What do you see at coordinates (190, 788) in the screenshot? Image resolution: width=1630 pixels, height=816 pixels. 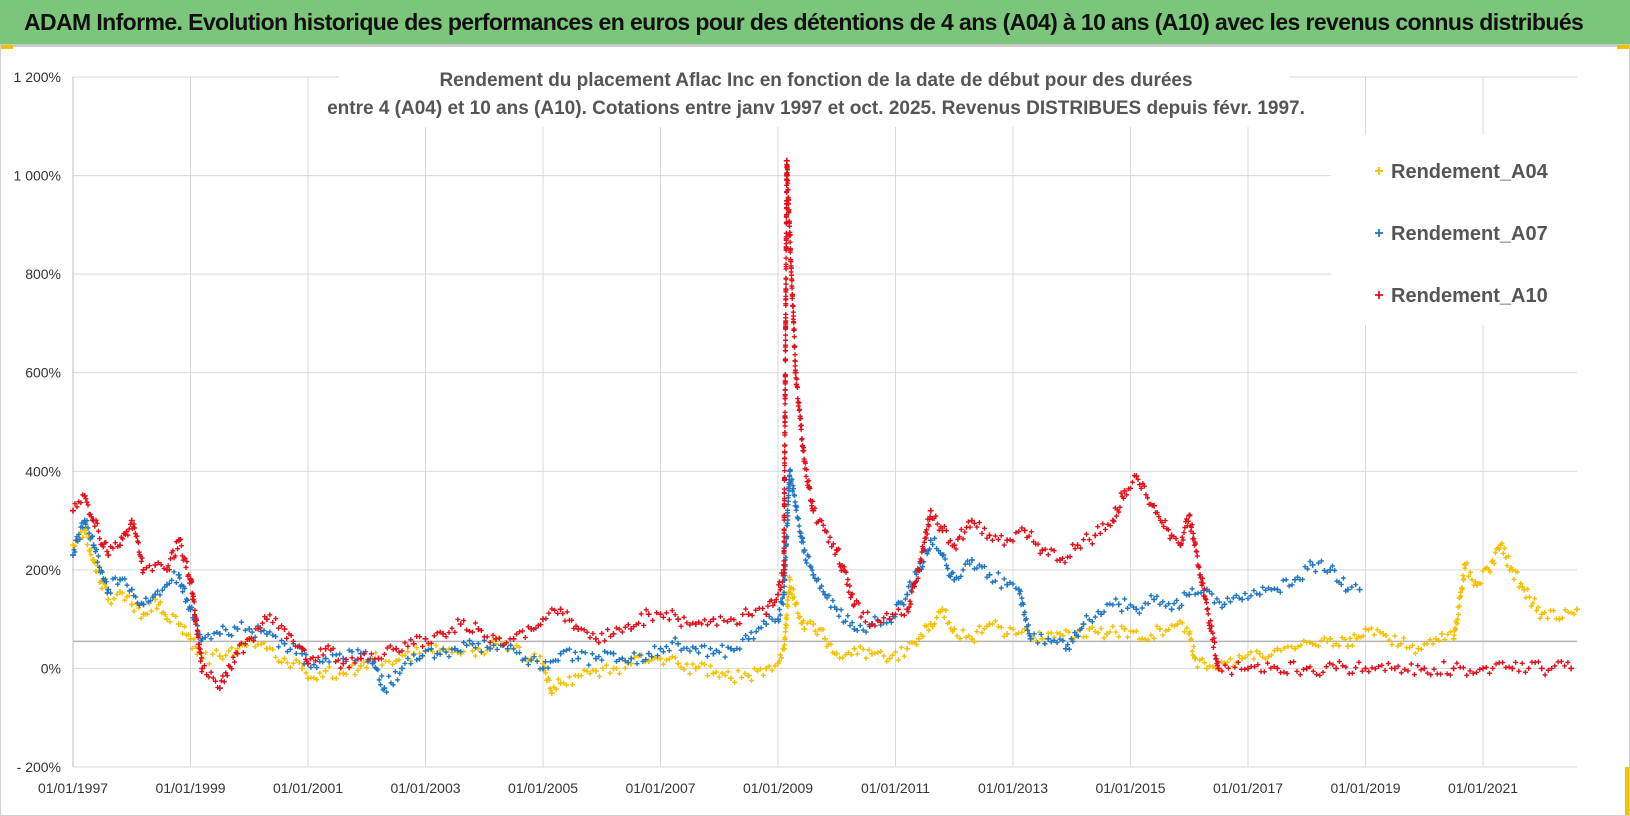 I see `x-tick-label: 01/01/1999` at bounding box center [190, 788].